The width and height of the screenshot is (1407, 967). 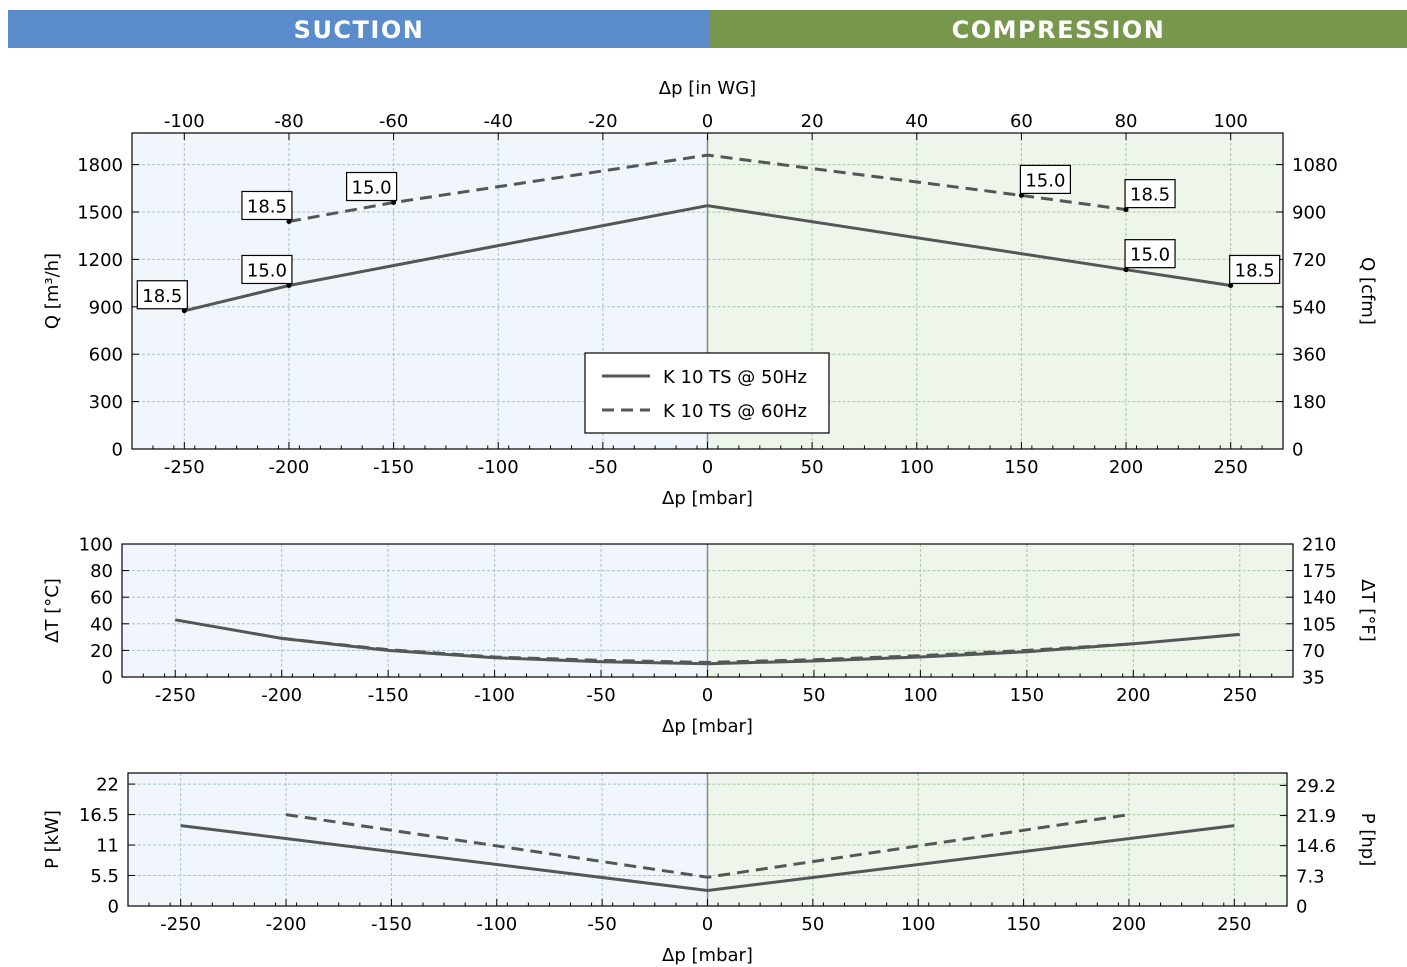 I want to click on y-tick-label: 80, so click(x=101, y=571).